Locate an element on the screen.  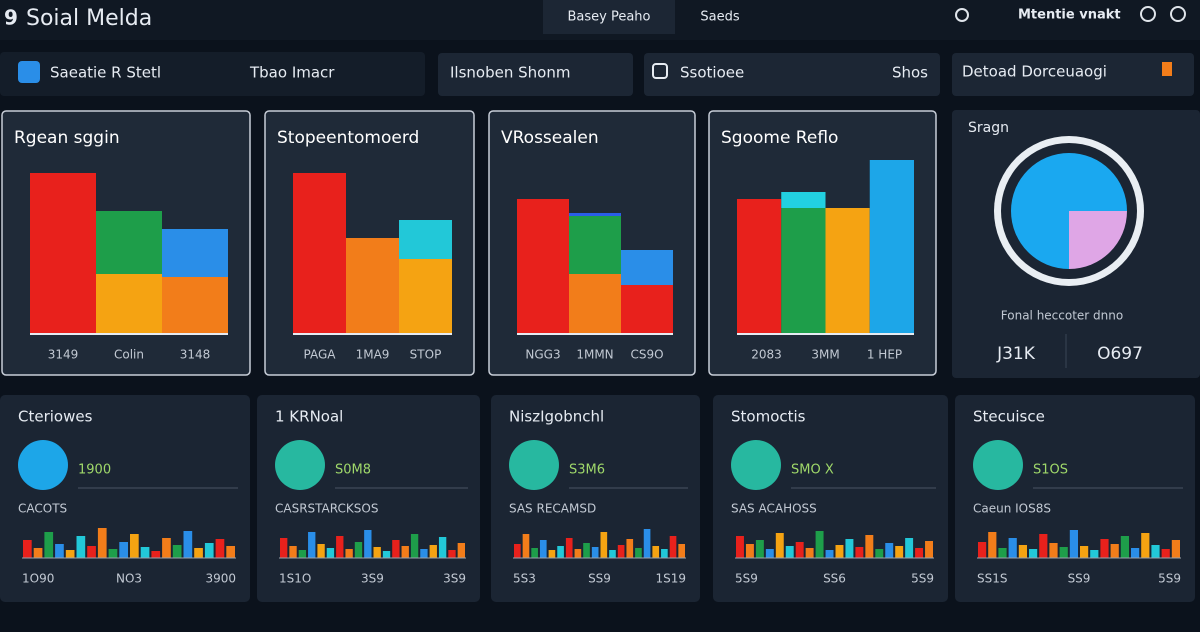
card-stat: S3M6 is located at coordinates (587, 470).